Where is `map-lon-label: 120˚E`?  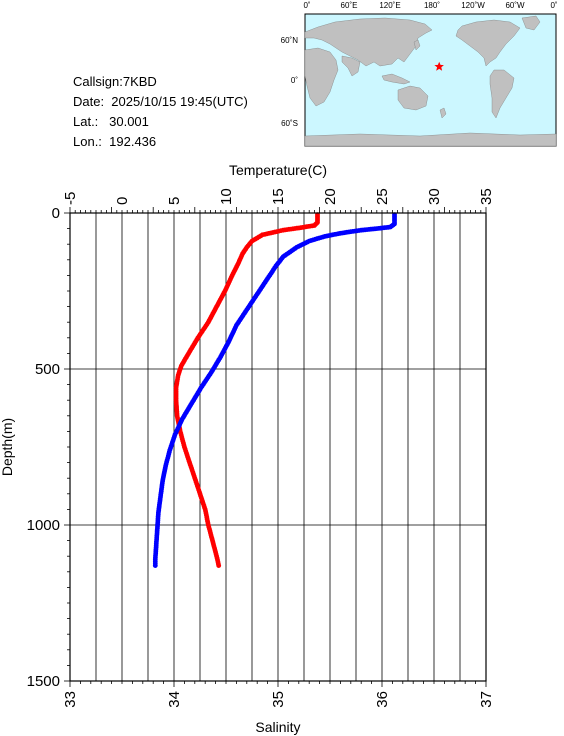 map-lon-label: 120˚E is located at coordinates (389, 5).